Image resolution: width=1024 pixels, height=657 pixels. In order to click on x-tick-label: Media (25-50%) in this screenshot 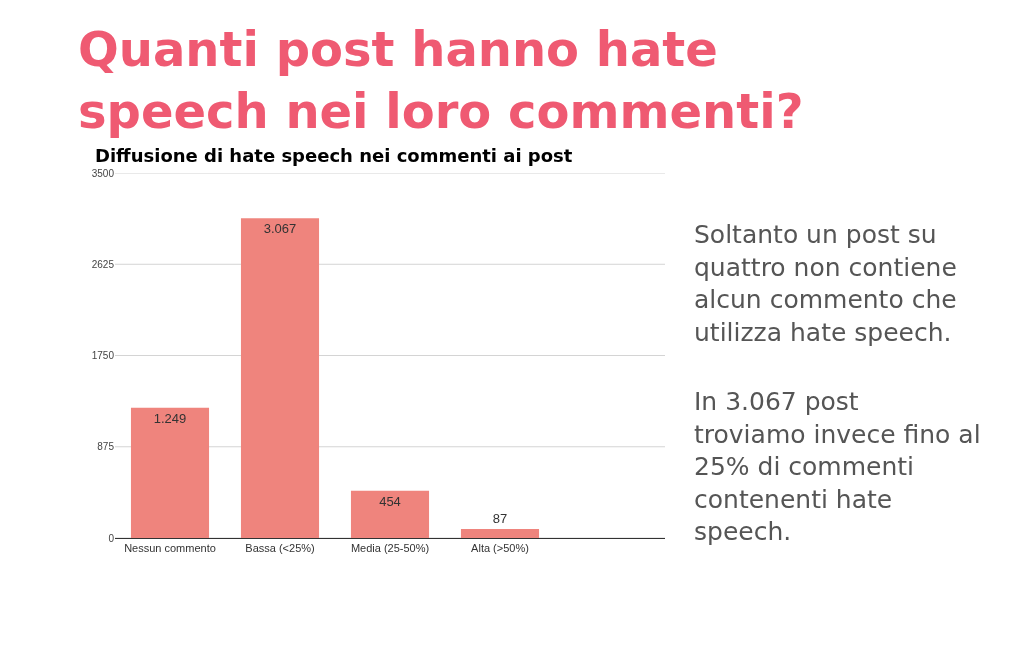, I will do `click(390, 548)`.